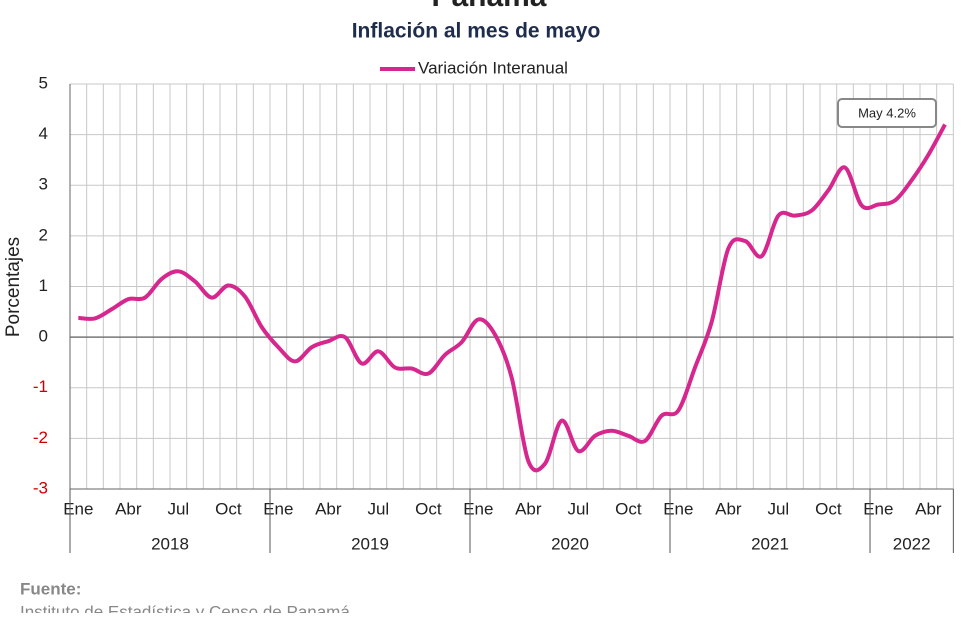  I want to click on year-label: 2020, so click(570, 543).